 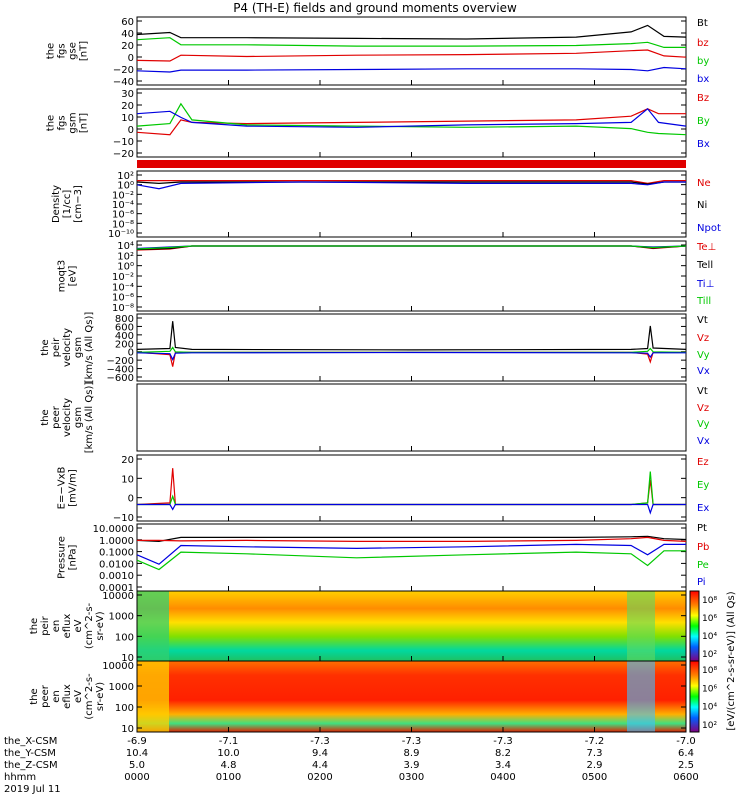 What do you see at coordinates (89, 418) in the screenshot?
I see `y-axis-label-line: [km/s (All Qs)]` at bounding box center [89, 418].